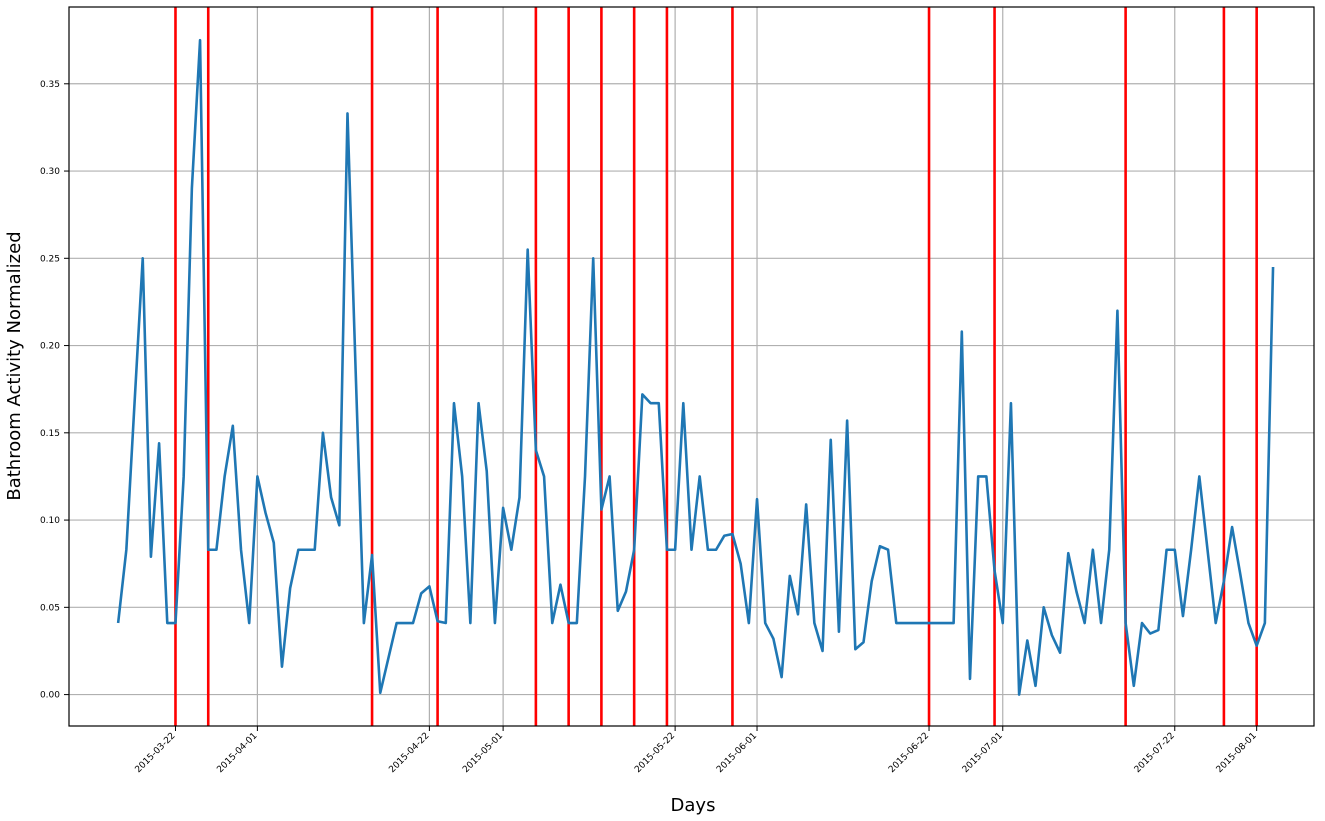  I want to click on y-tick-label: 0.10, so click(50, 521).